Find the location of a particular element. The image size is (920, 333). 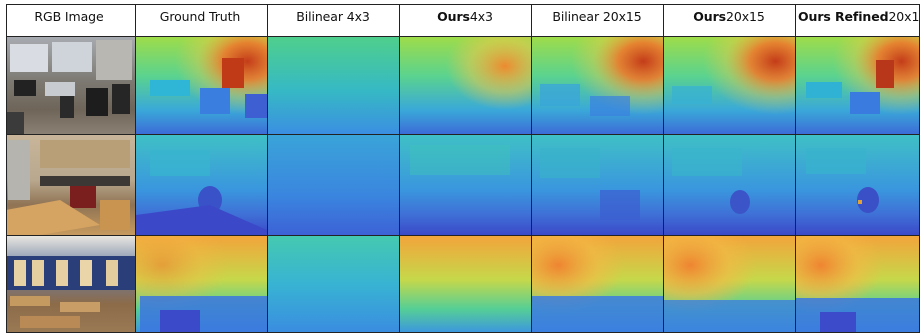

rgb-image-classroom is located at coordinates (70, 284).